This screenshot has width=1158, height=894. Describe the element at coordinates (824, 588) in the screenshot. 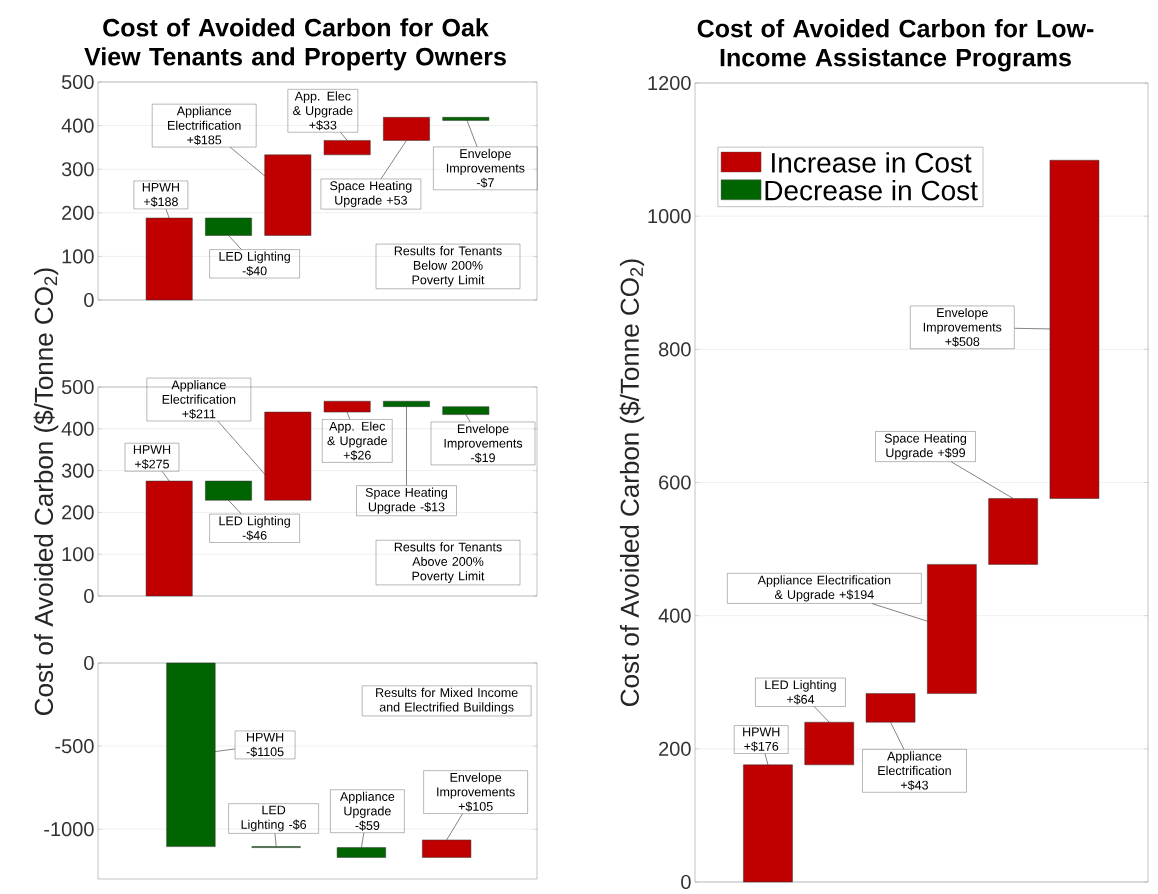

I see `annotation: Appliance Electrification & Upgrade +$194` at that location.